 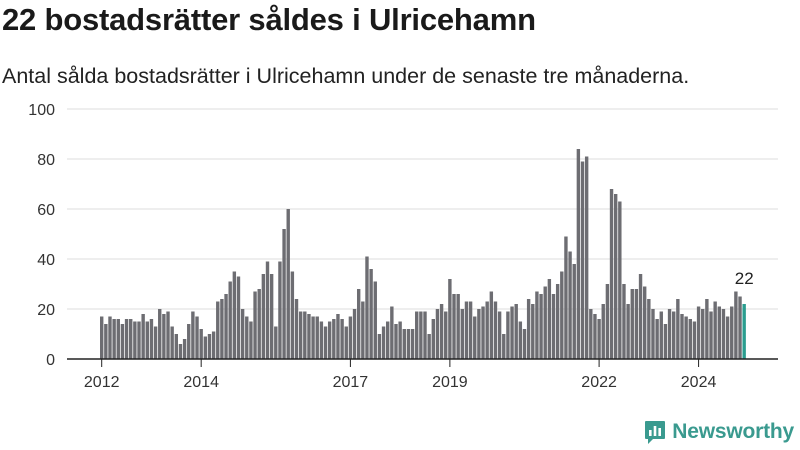 I want to click on x-axis-ticks: 2012 2014 2017 2019 2022 2024, so click(x=400, y=375).